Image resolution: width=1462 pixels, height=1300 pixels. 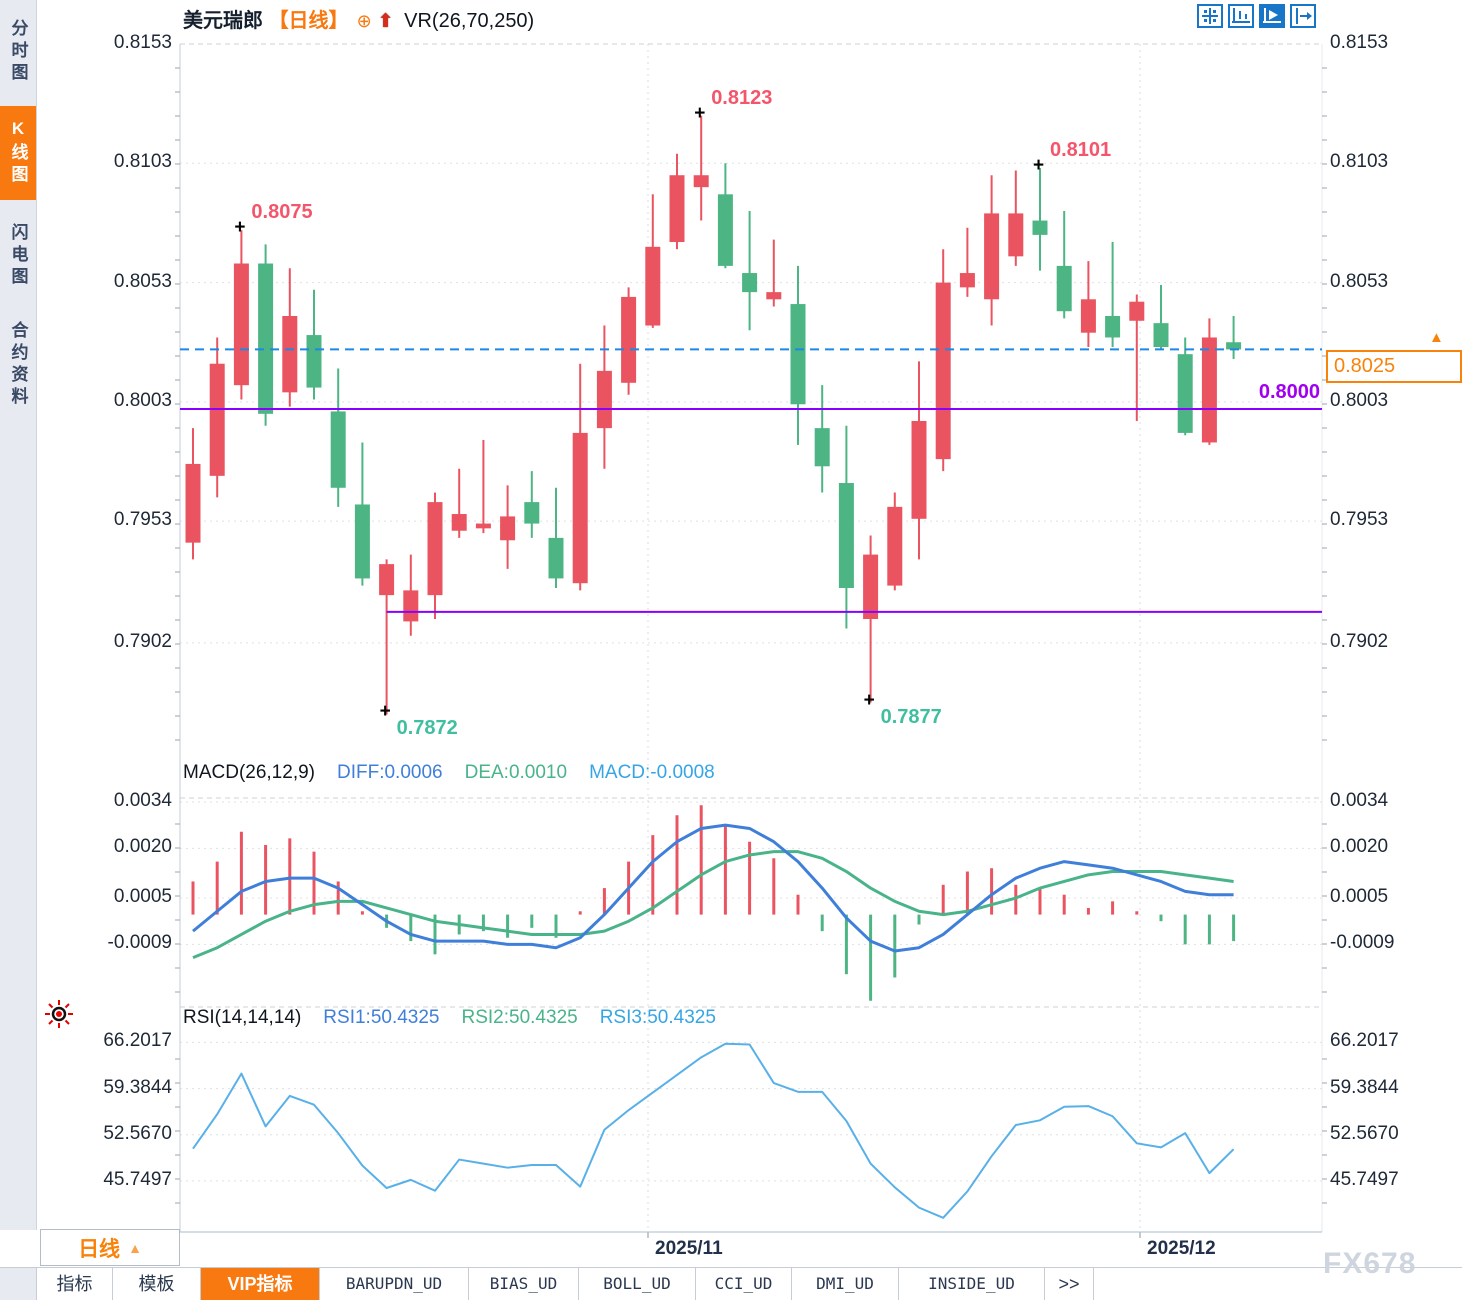 What do you see at coordinates (135, 1247) in the screenshot?
I see `period-arrow-icon: ▲` at bounding box center [135, 1247].